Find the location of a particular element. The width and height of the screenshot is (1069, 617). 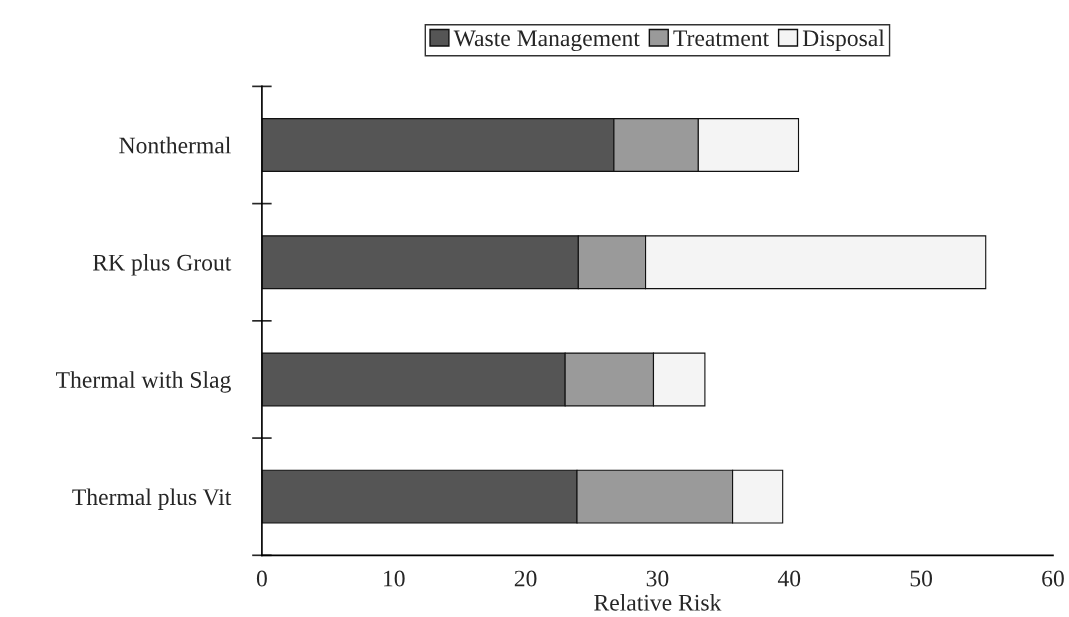

legend-label: Waste Management is located at coordinates (546, 41).